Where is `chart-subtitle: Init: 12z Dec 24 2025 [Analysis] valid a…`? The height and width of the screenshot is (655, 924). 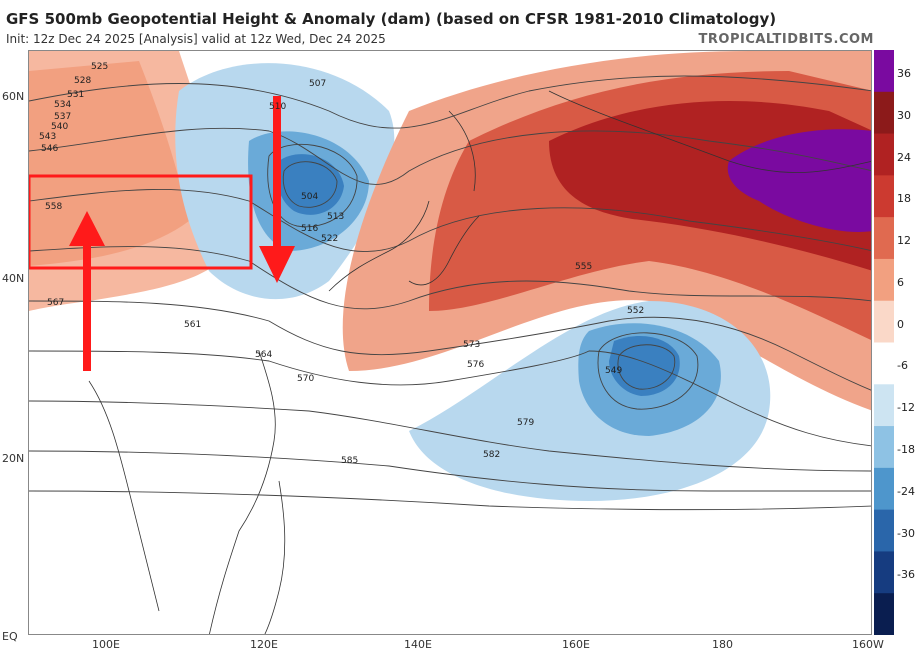
chart-subtitle: Init: 12z Dec 24 2025 [Analysis] valid a… is located at coordinates (196, 39).